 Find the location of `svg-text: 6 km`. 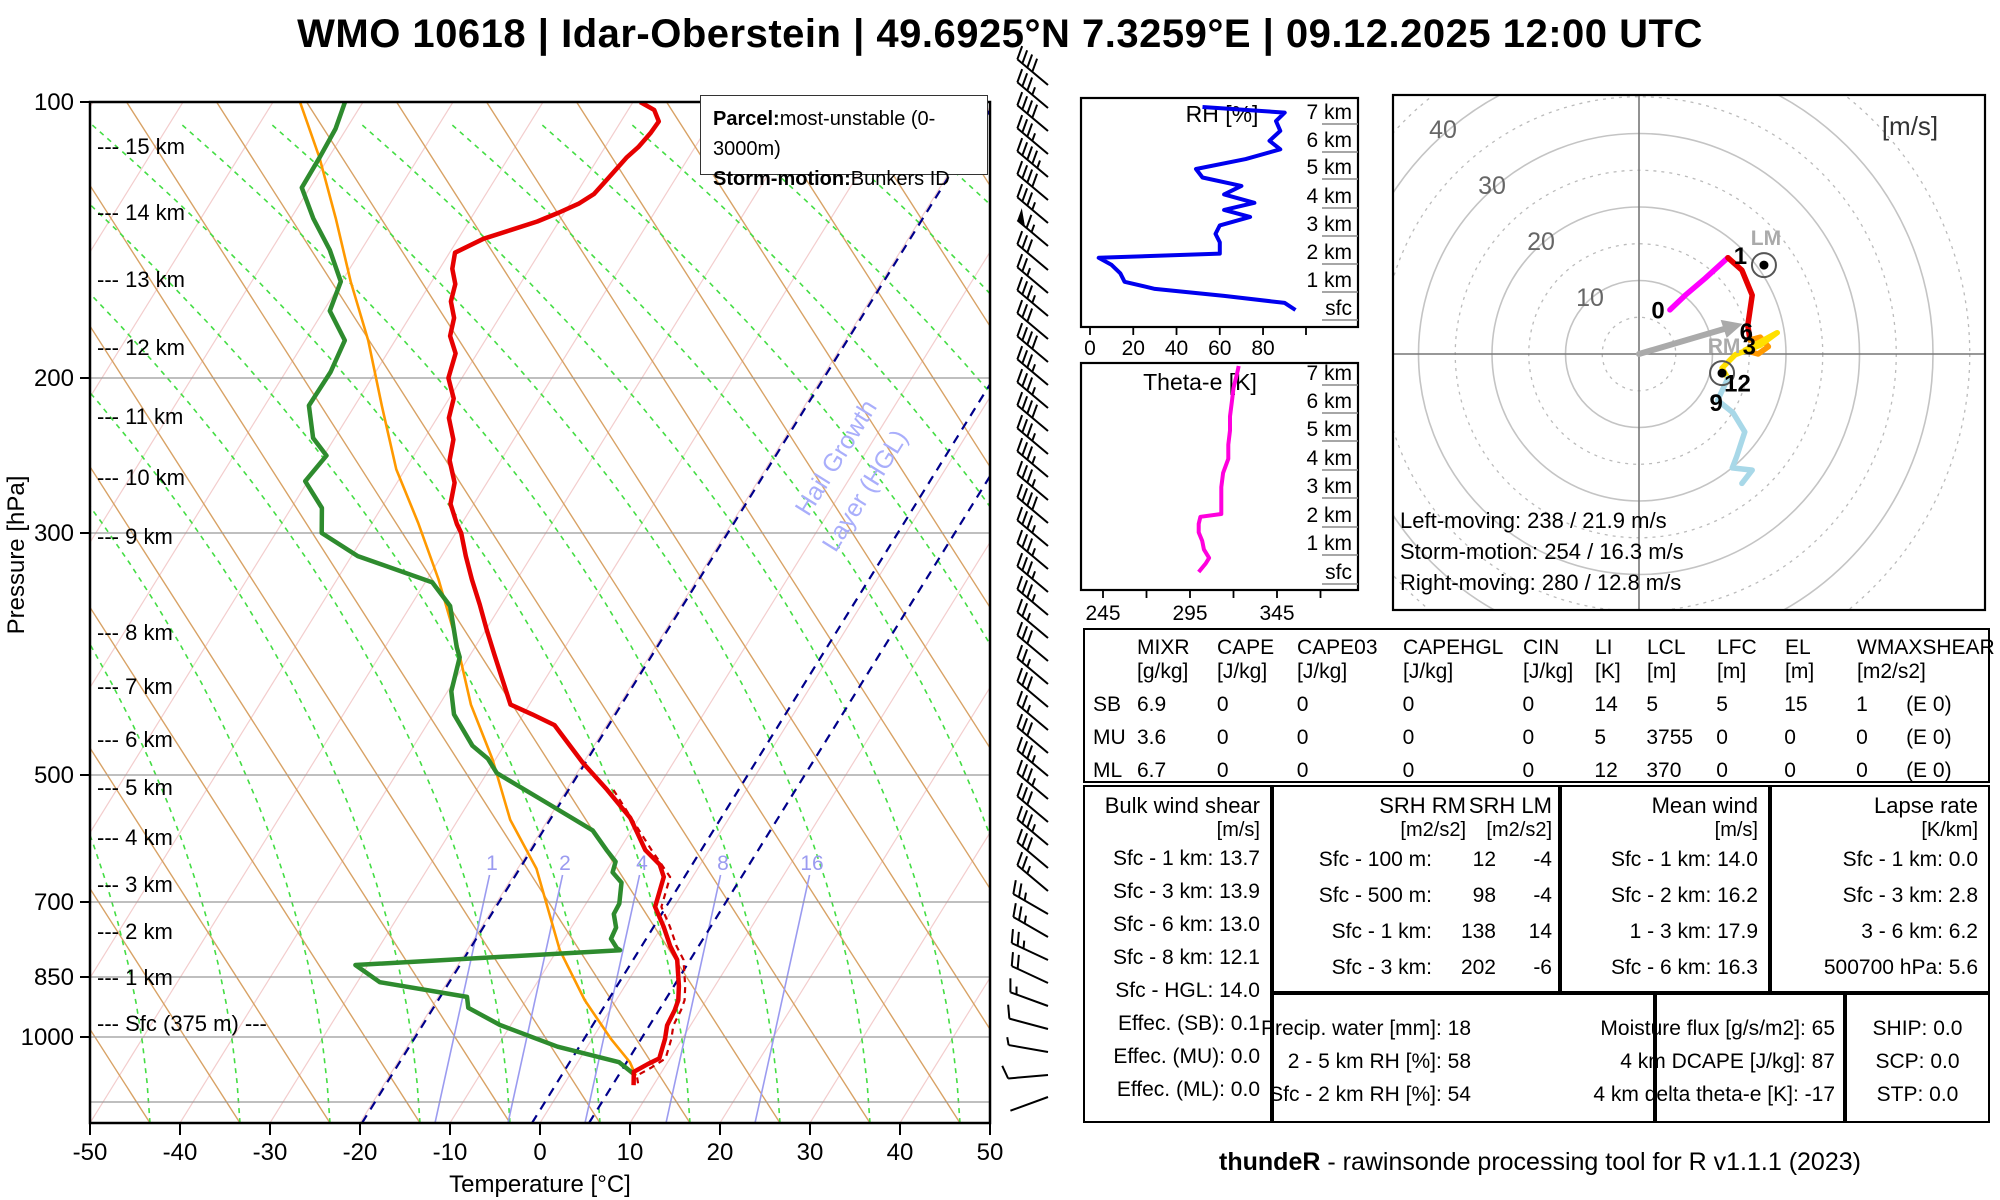

svg-text: 6 km is located at coordinates (1329, 401).